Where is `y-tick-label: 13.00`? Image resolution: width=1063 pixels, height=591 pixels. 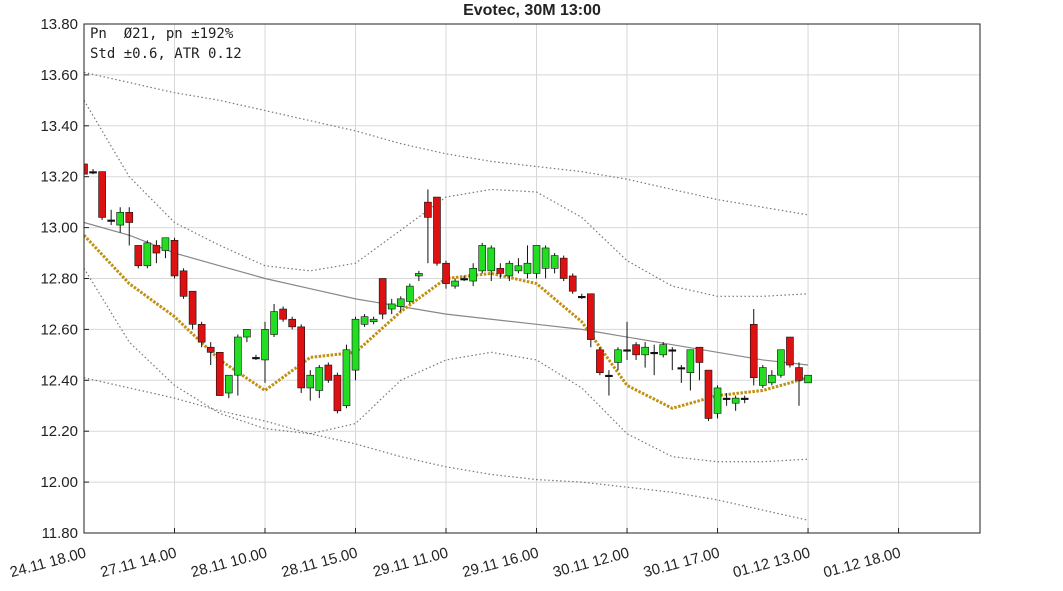 y-tick-label: 13.00 is located at coordinates (59, 228).